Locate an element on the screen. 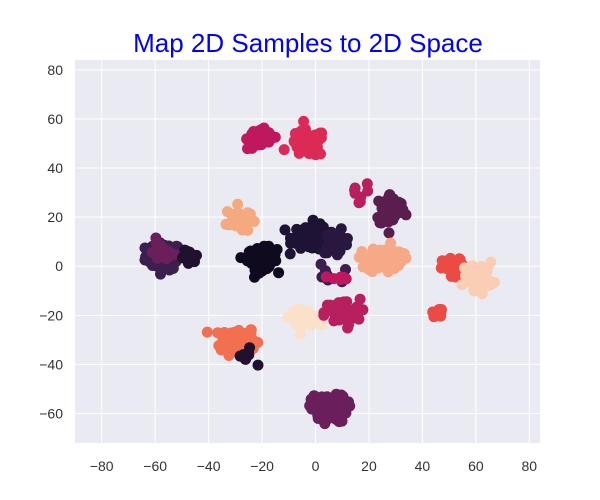 Image resolution: width=600 pixels, height=500 pixels. x-tick-label: 80 is located at coordinates (530, 466).